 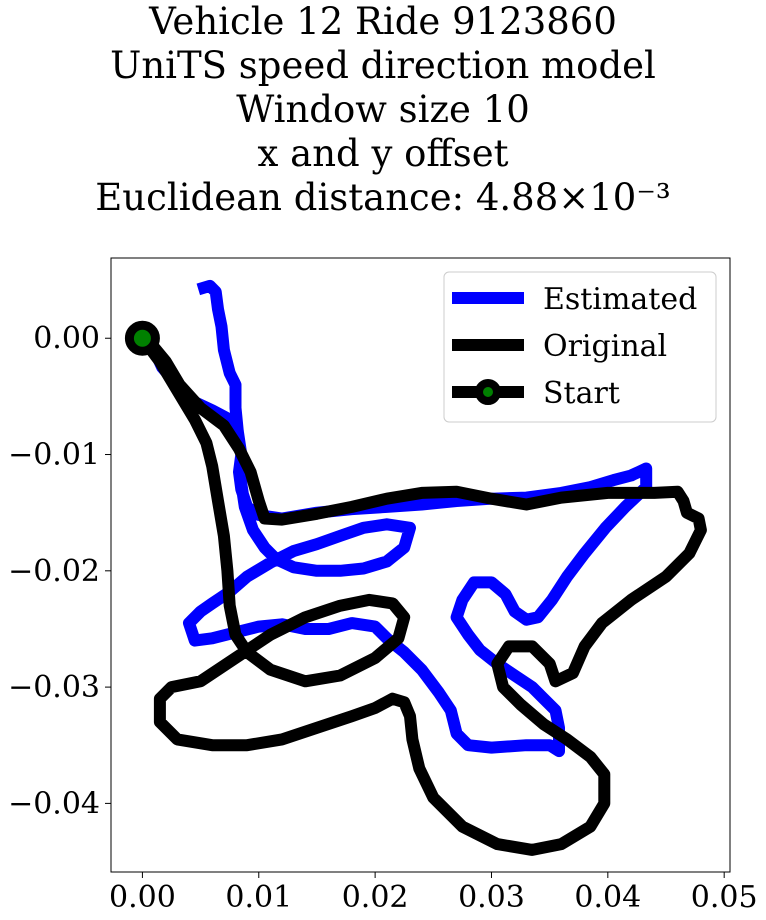 I want to click on legend: Estimated Original Start, so click(x=580, y=347).